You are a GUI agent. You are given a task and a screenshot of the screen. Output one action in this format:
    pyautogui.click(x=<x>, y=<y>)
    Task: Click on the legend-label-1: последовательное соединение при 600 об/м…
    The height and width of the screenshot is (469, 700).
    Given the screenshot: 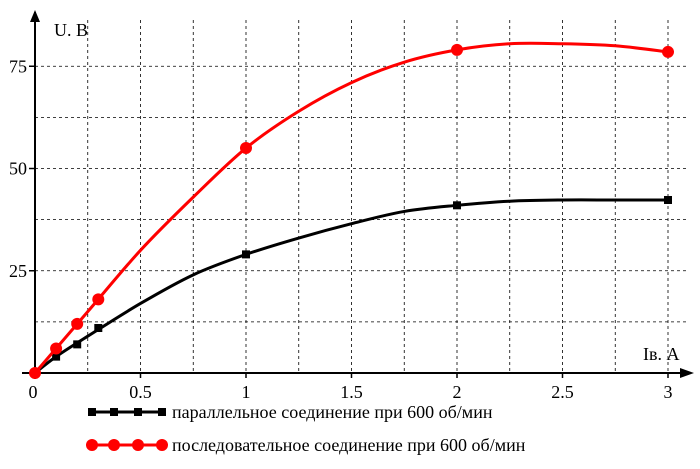 What is the action you would take?
    pyautogui.click(x=349, y=445)
    